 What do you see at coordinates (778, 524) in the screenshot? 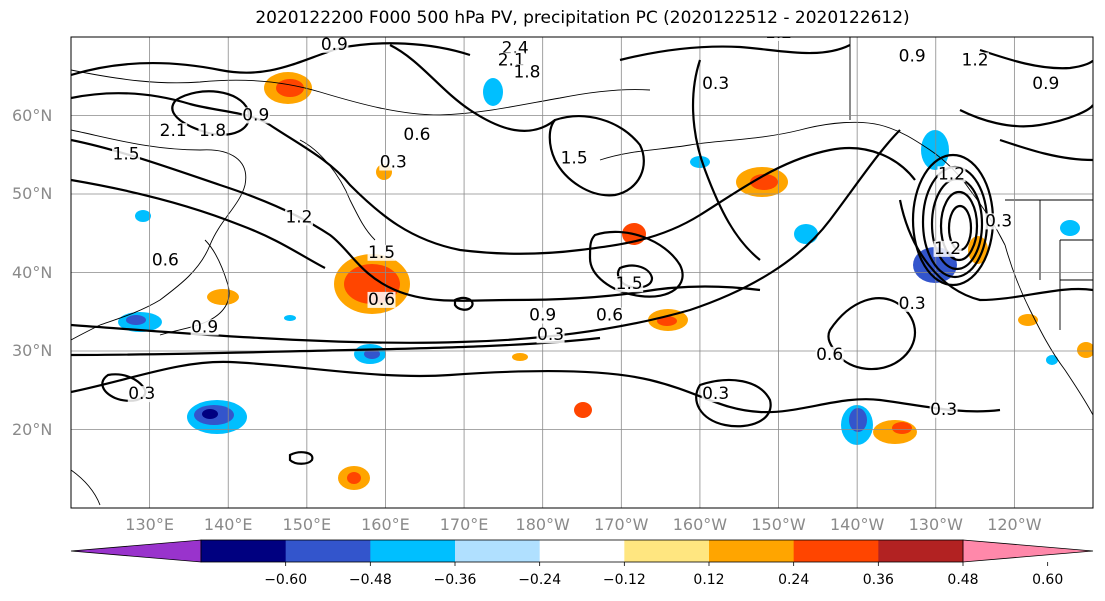
I see `longitude-label: 150°W` at bounding box center [778, 524].